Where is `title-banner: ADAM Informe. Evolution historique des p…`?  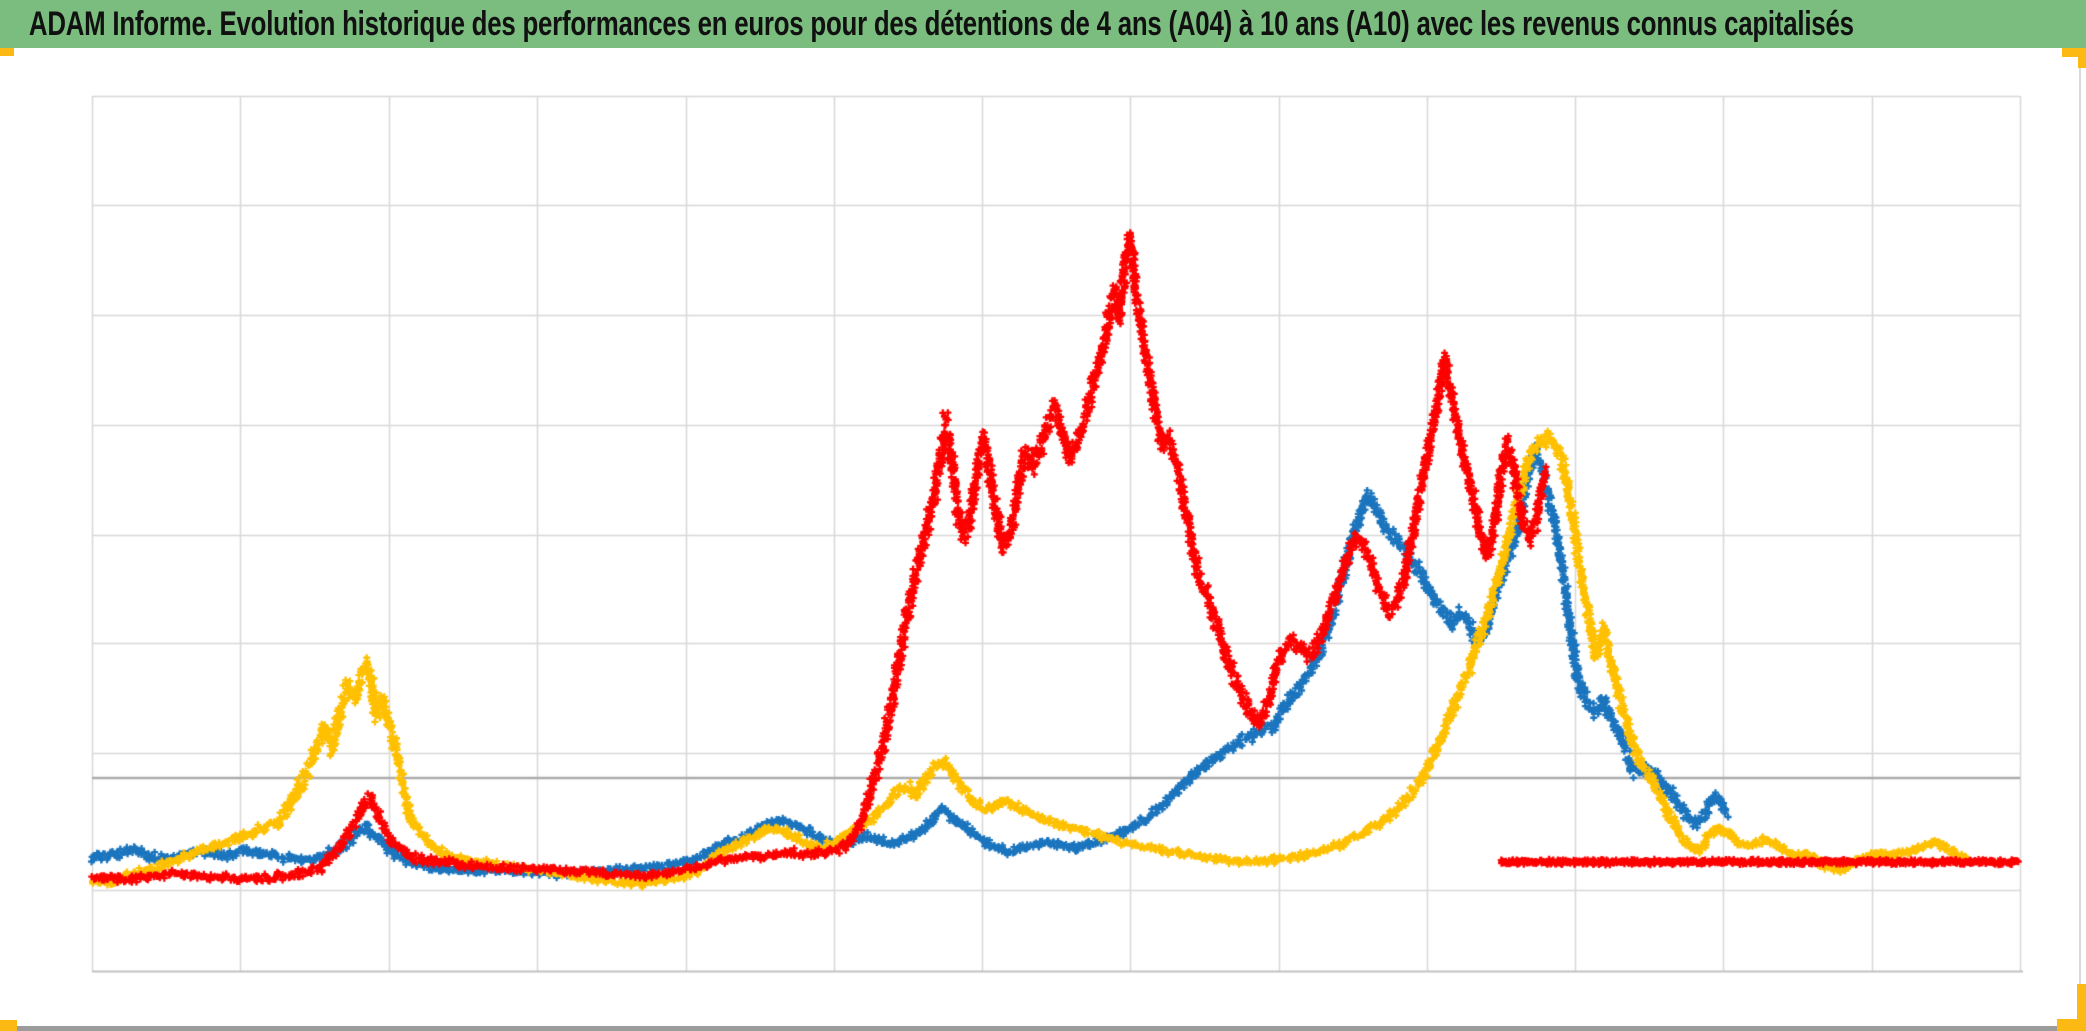 title-banner: ADAM Informe. Evolution historique des p… is located at coordinates (1043, 24).